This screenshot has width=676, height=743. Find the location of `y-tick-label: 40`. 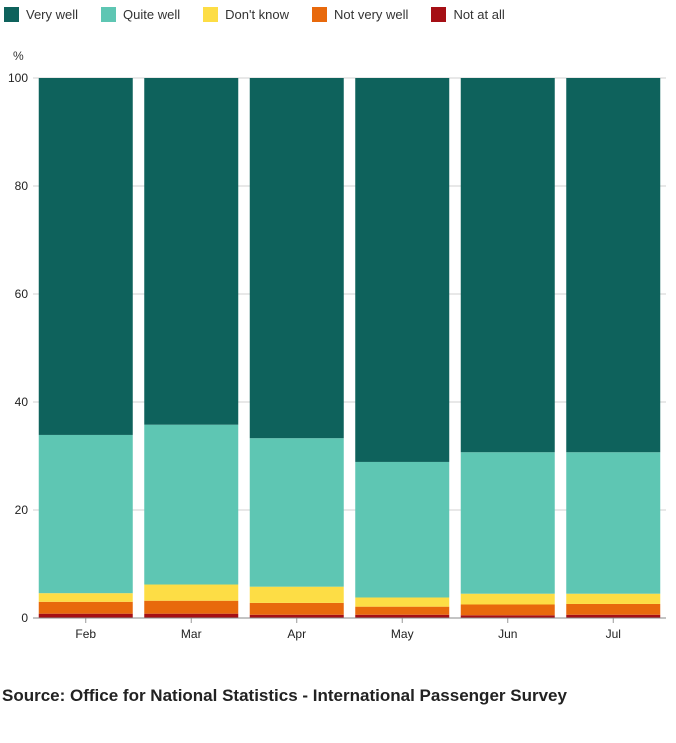

y-tick-label: 40 is located at coordinates (22, 402).